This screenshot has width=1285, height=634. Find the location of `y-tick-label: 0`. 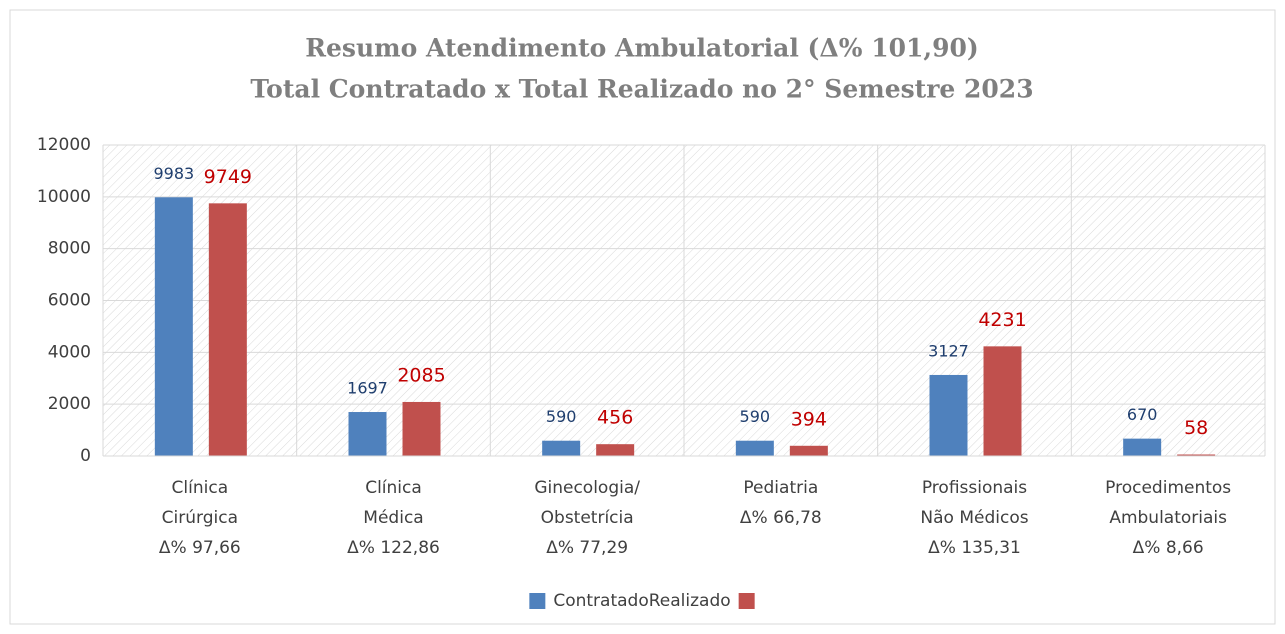

y-tick-label: 0 is located at coordinates (85, 456).